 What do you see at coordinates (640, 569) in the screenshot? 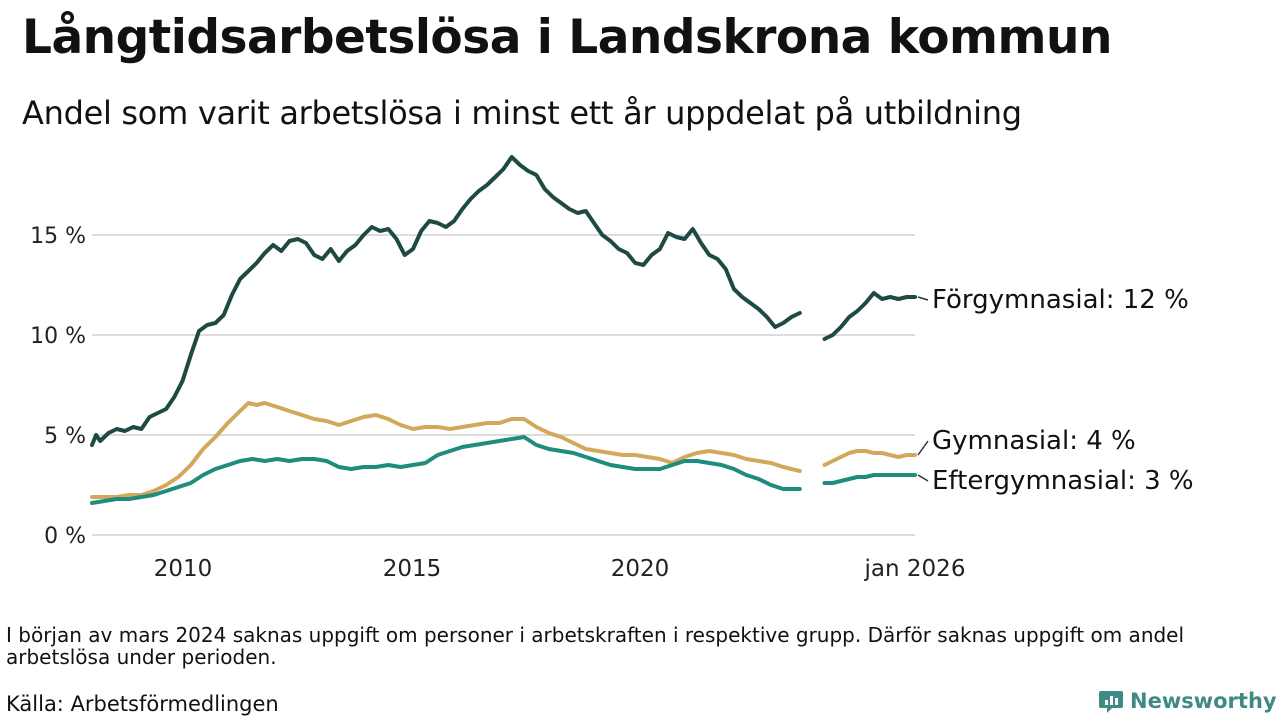
I see `x-tick-label: 2020` at bounding box center [640, 569].